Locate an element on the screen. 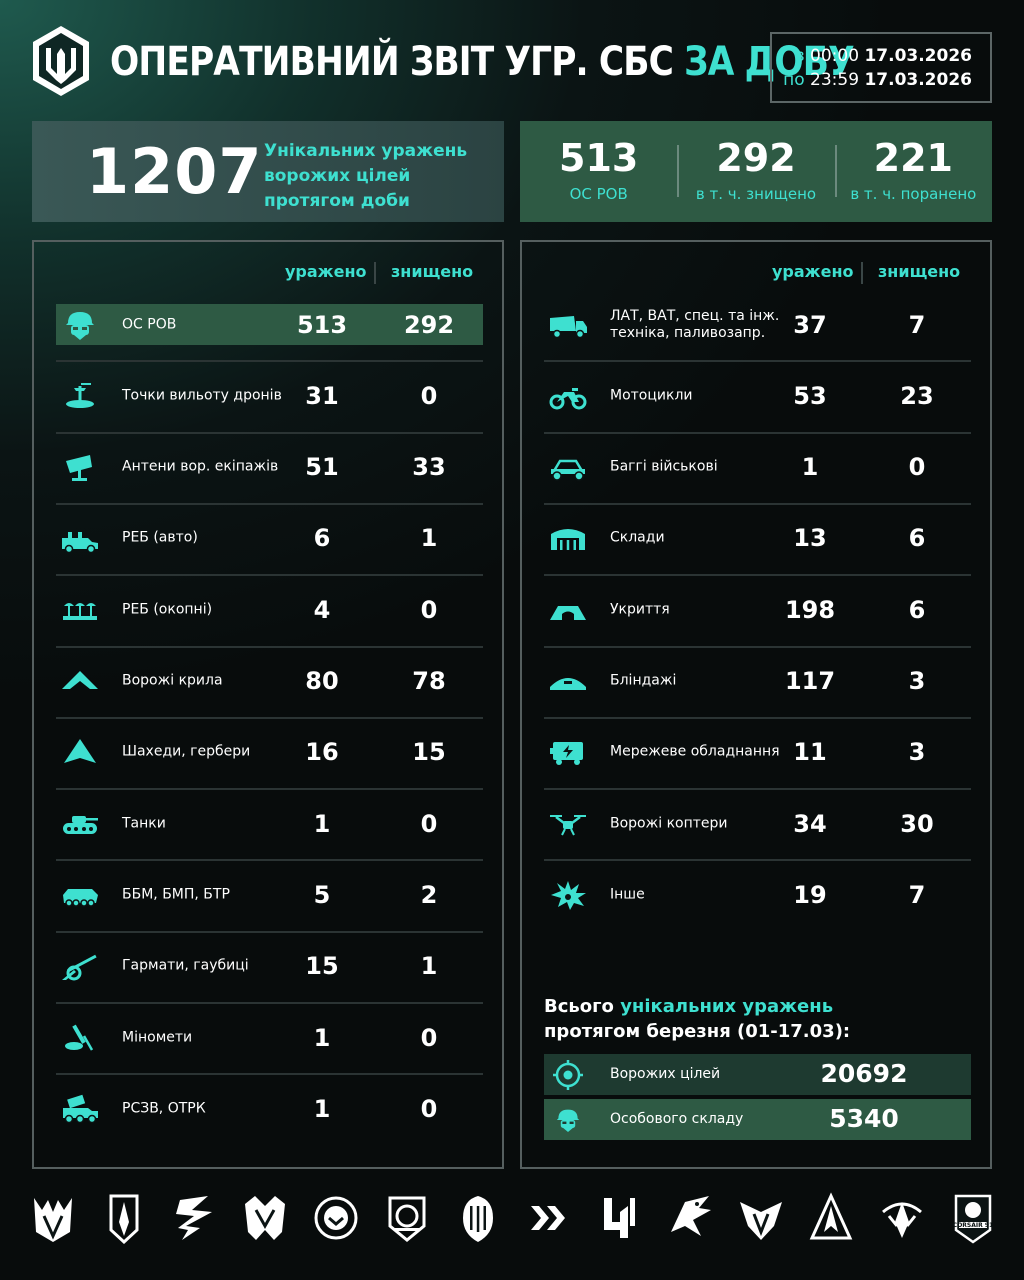 The height and width of the screenshot is (1280, 1024). stat-label-line: Склади is located at coordinates (637, 537).